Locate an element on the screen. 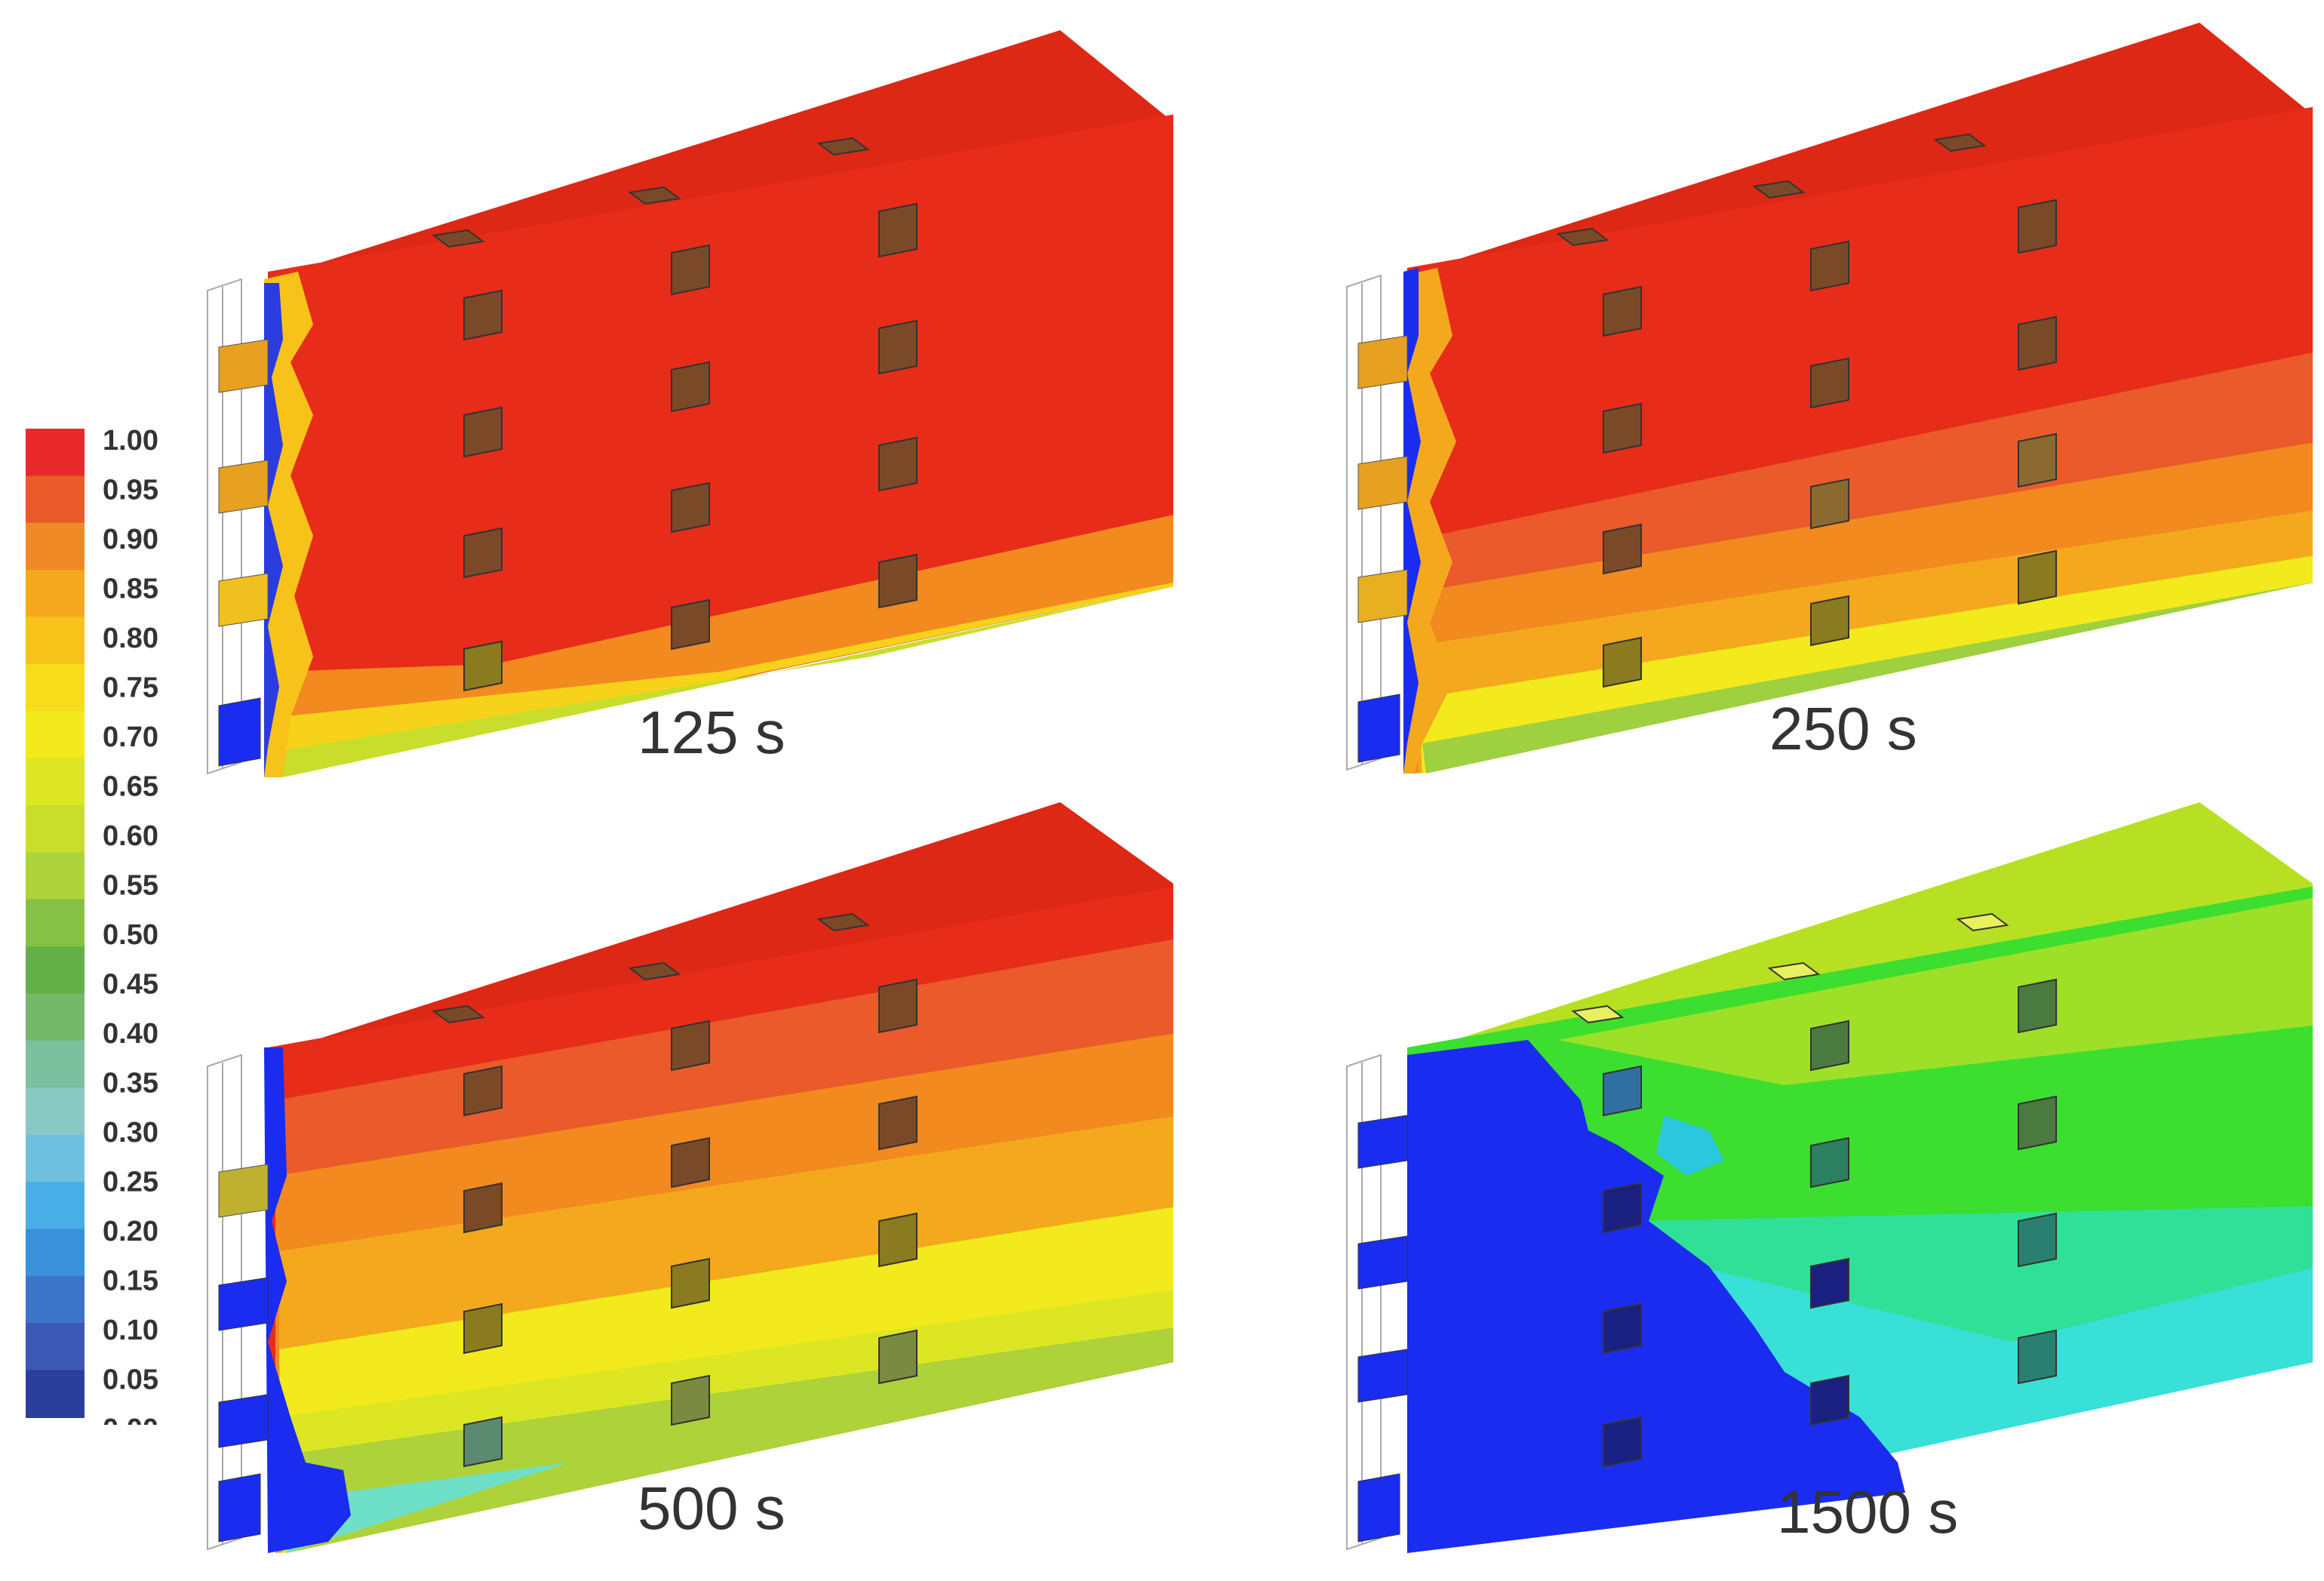 The width and height of the screenshot is (2324, 1581). colorbar-tick-label: 0.10 is located at coordinates (130, 1331).